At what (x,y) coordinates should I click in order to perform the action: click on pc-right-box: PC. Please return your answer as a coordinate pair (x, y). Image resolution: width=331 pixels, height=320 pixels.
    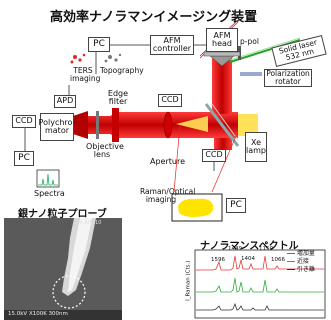
    Looking at the image, I should click on (236, 205).